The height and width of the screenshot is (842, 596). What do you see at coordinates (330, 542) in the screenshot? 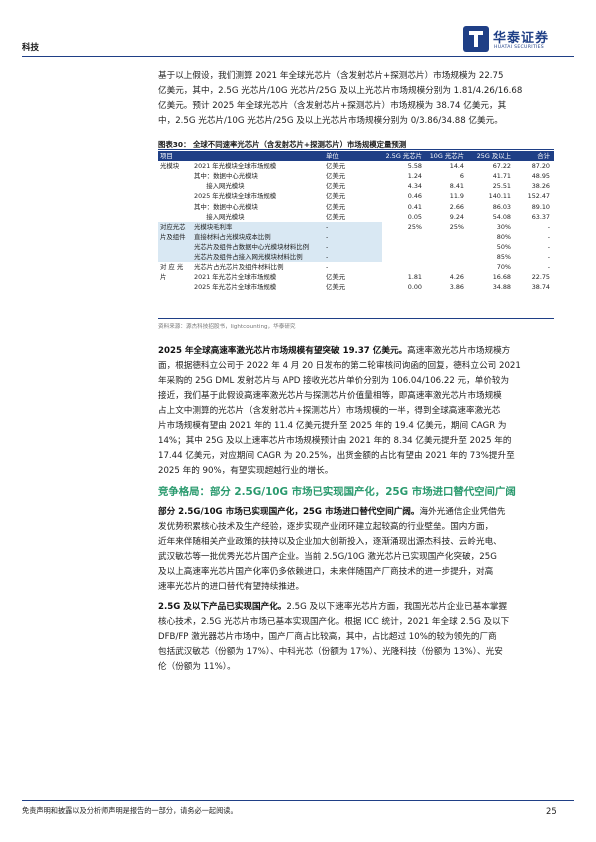
I see `paragraph-line: 近年来伴随相关产业政策的扶持以及企业加大创新投入，逐渐涌现出源杰科技、云岭光电、` at bounding box center [330, 542].